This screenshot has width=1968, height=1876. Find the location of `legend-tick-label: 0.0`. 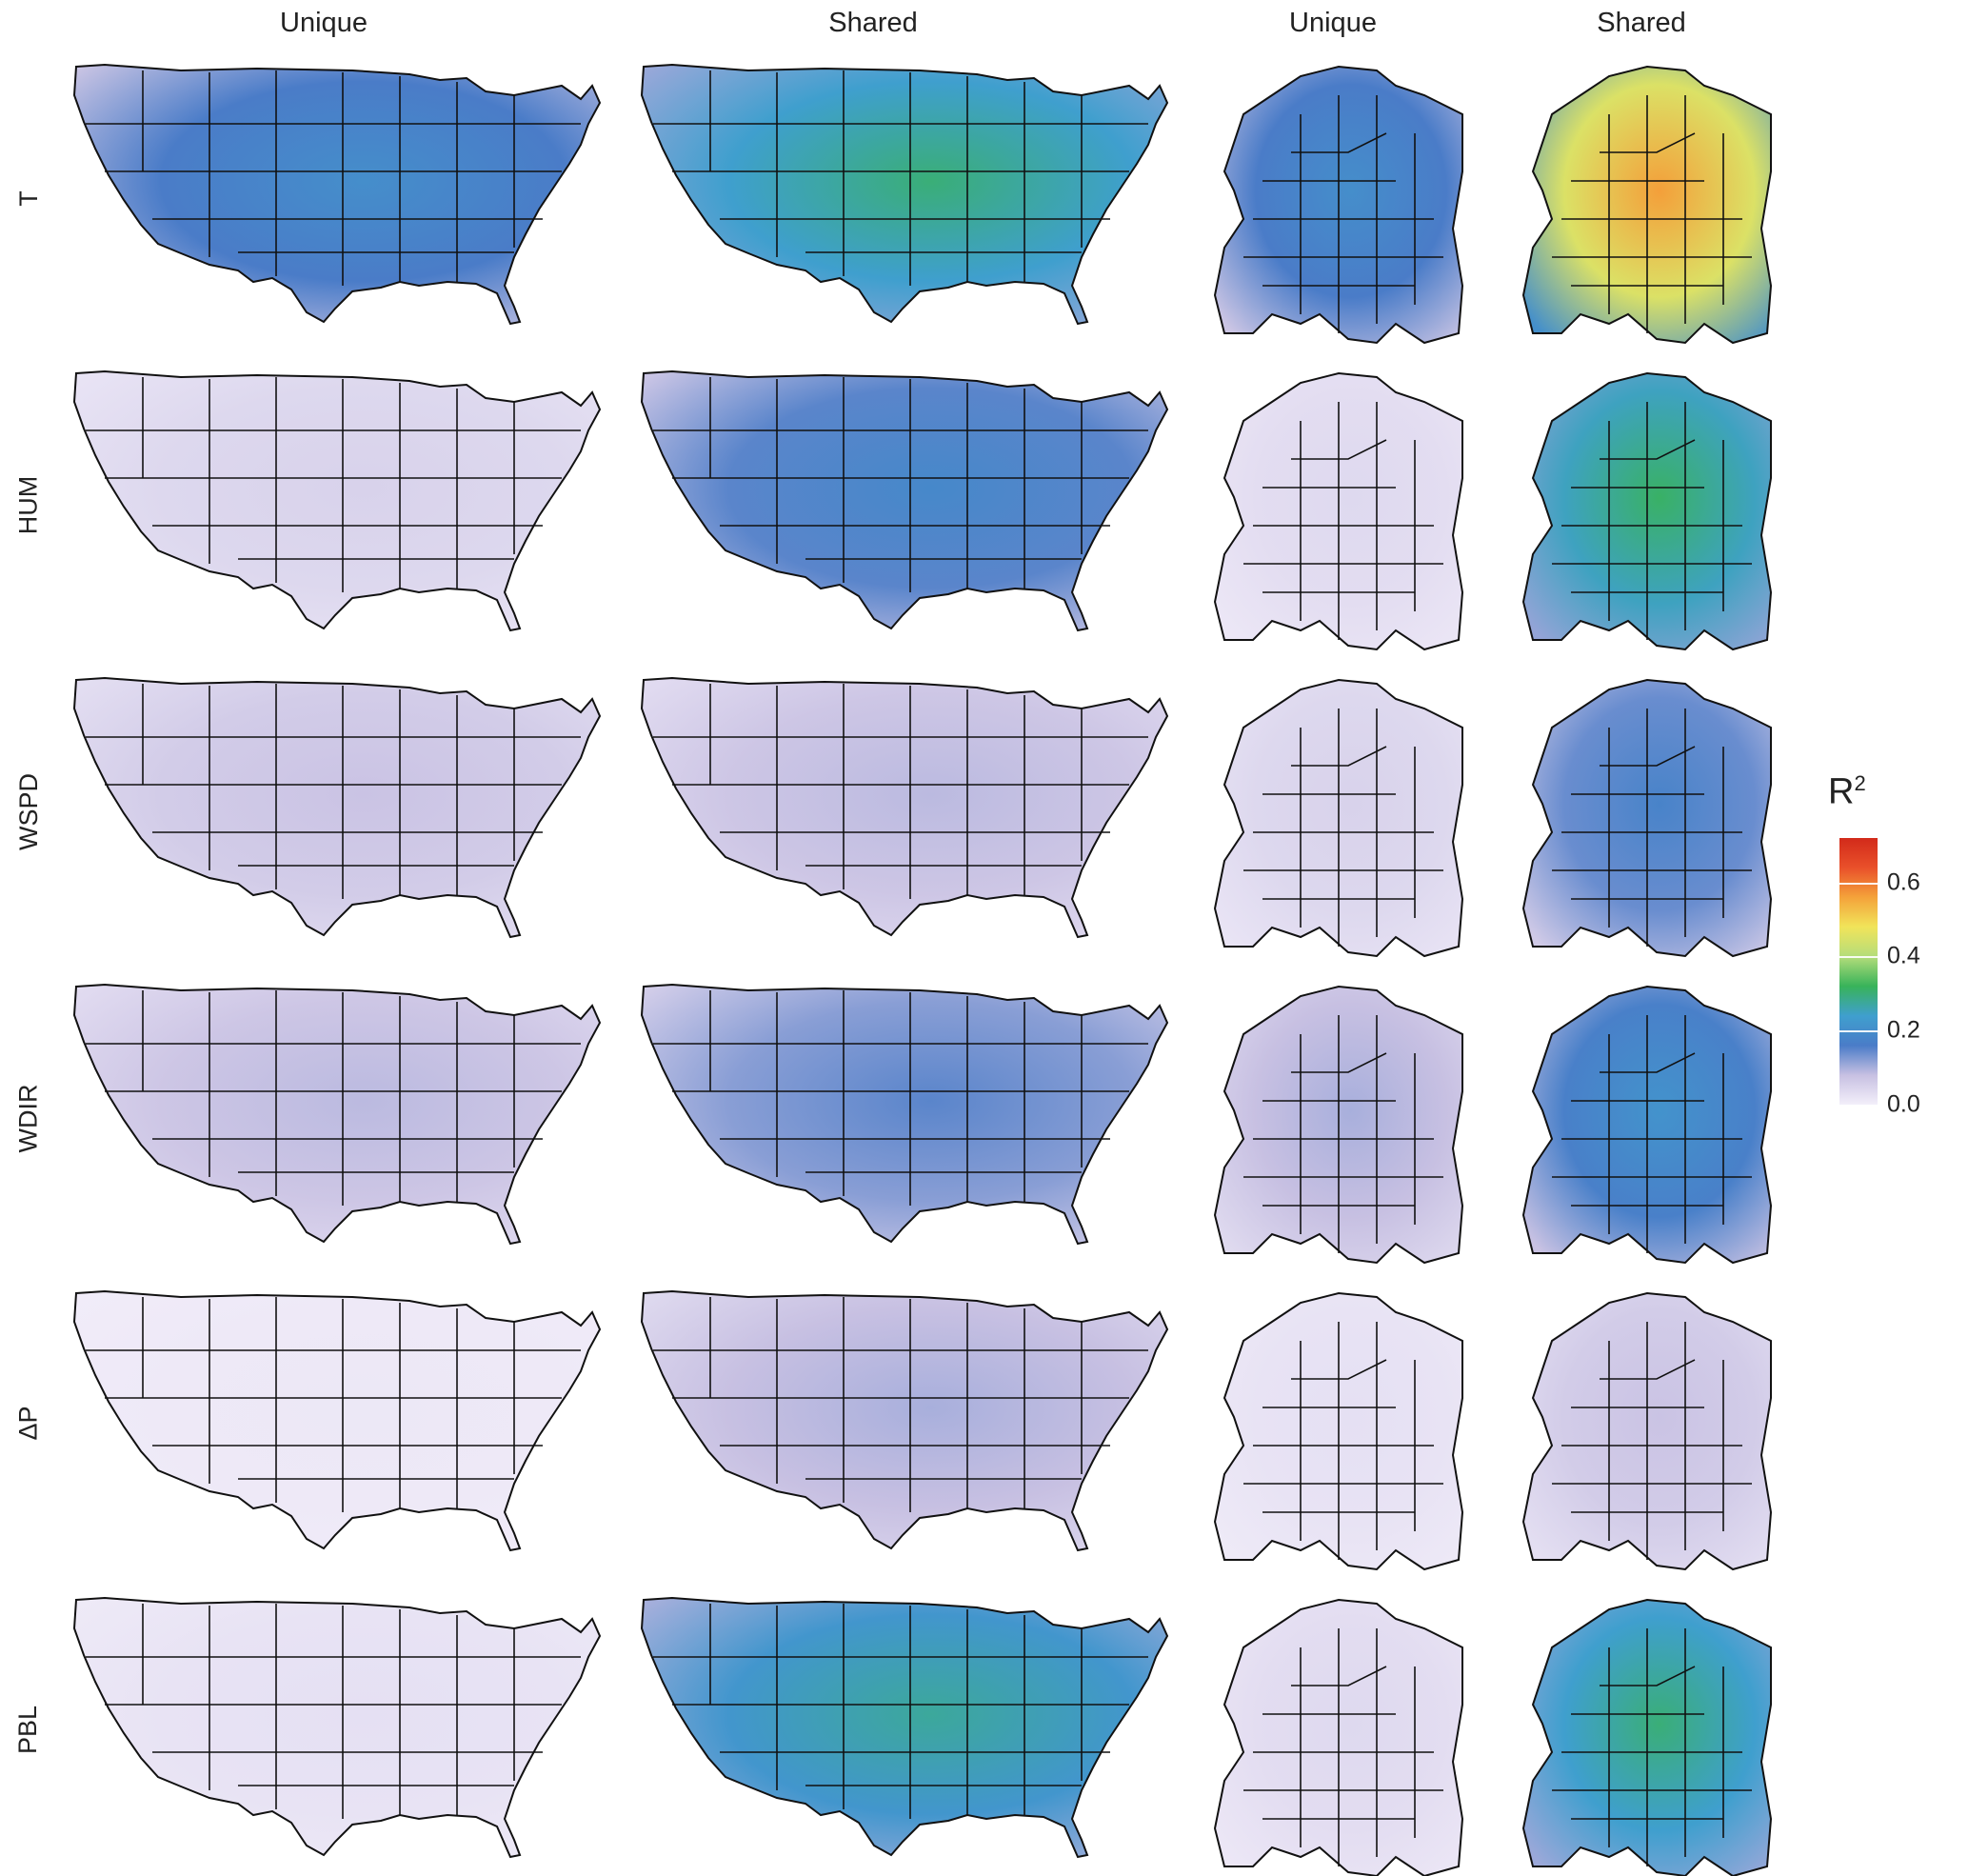

legend-tick-label: 0.0 is located at coordinates (1903, 1104).